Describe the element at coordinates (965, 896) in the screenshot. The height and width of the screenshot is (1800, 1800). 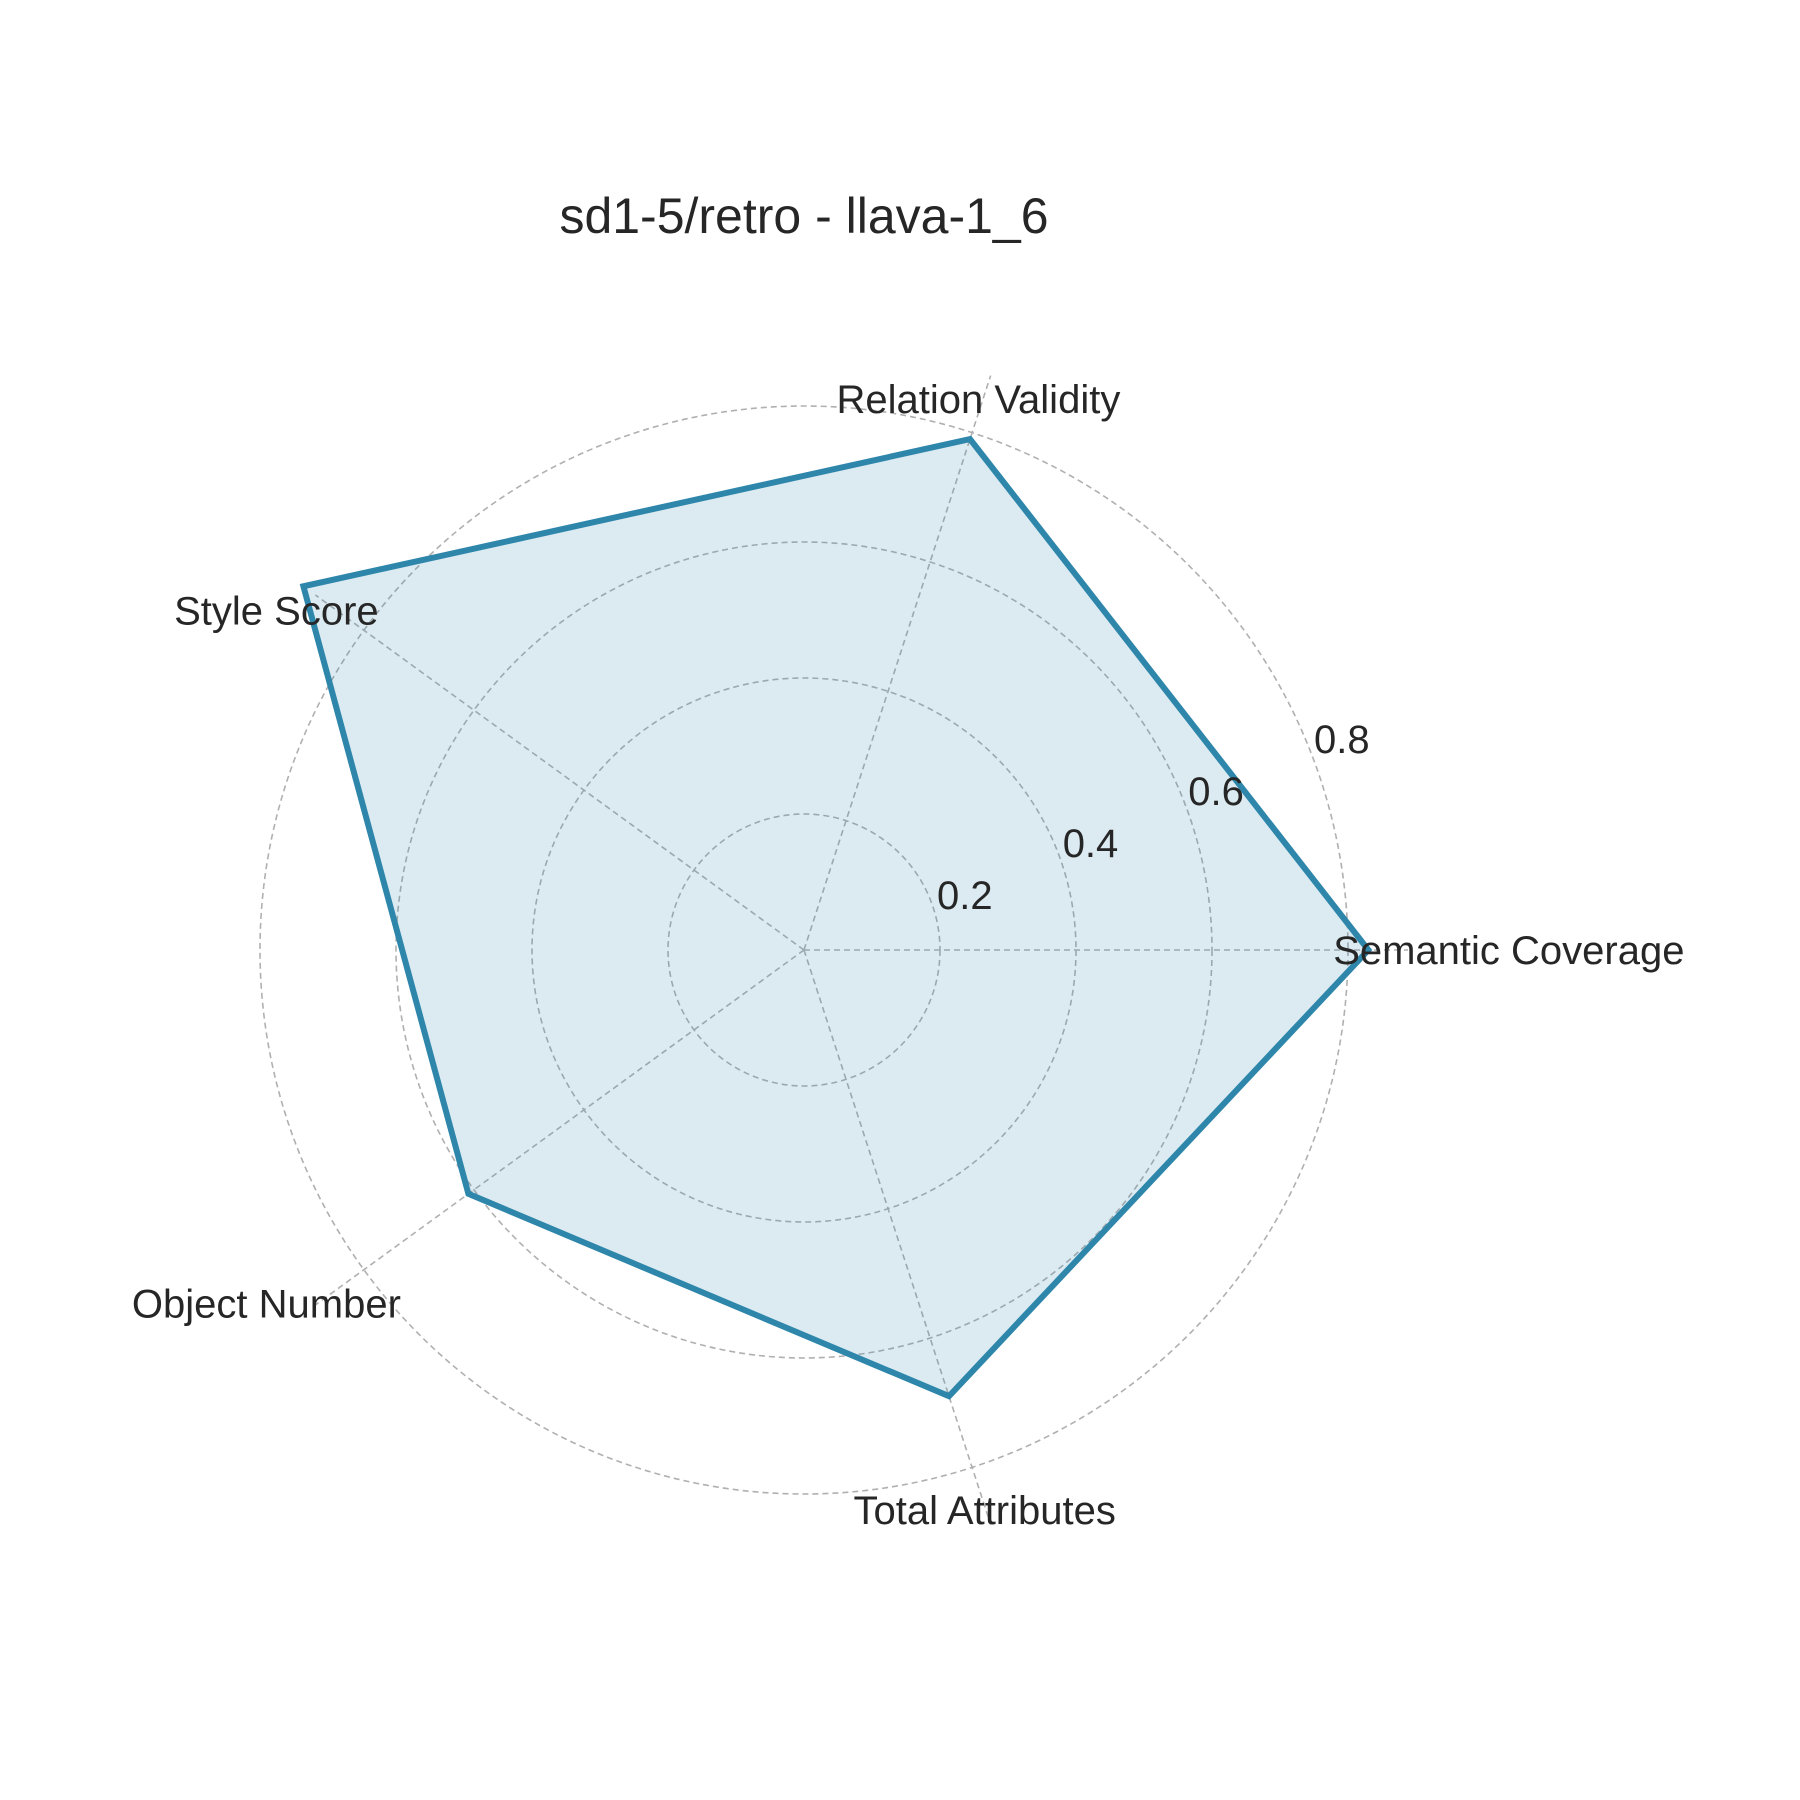
I see `radial-tick-label: 0.2` at that location.